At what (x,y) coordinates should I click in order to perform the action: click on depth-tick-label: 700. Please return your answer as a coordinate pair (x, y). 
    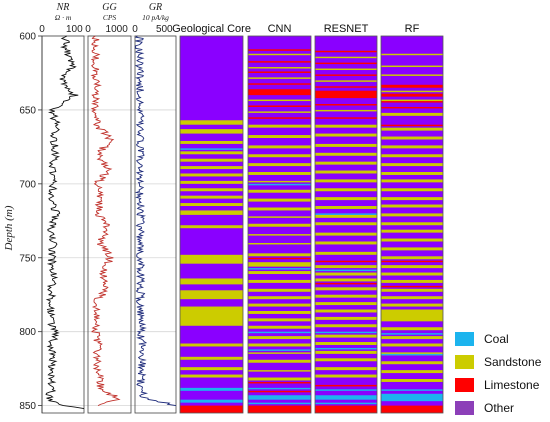
    Looking at the image, I should click on (27, 184).